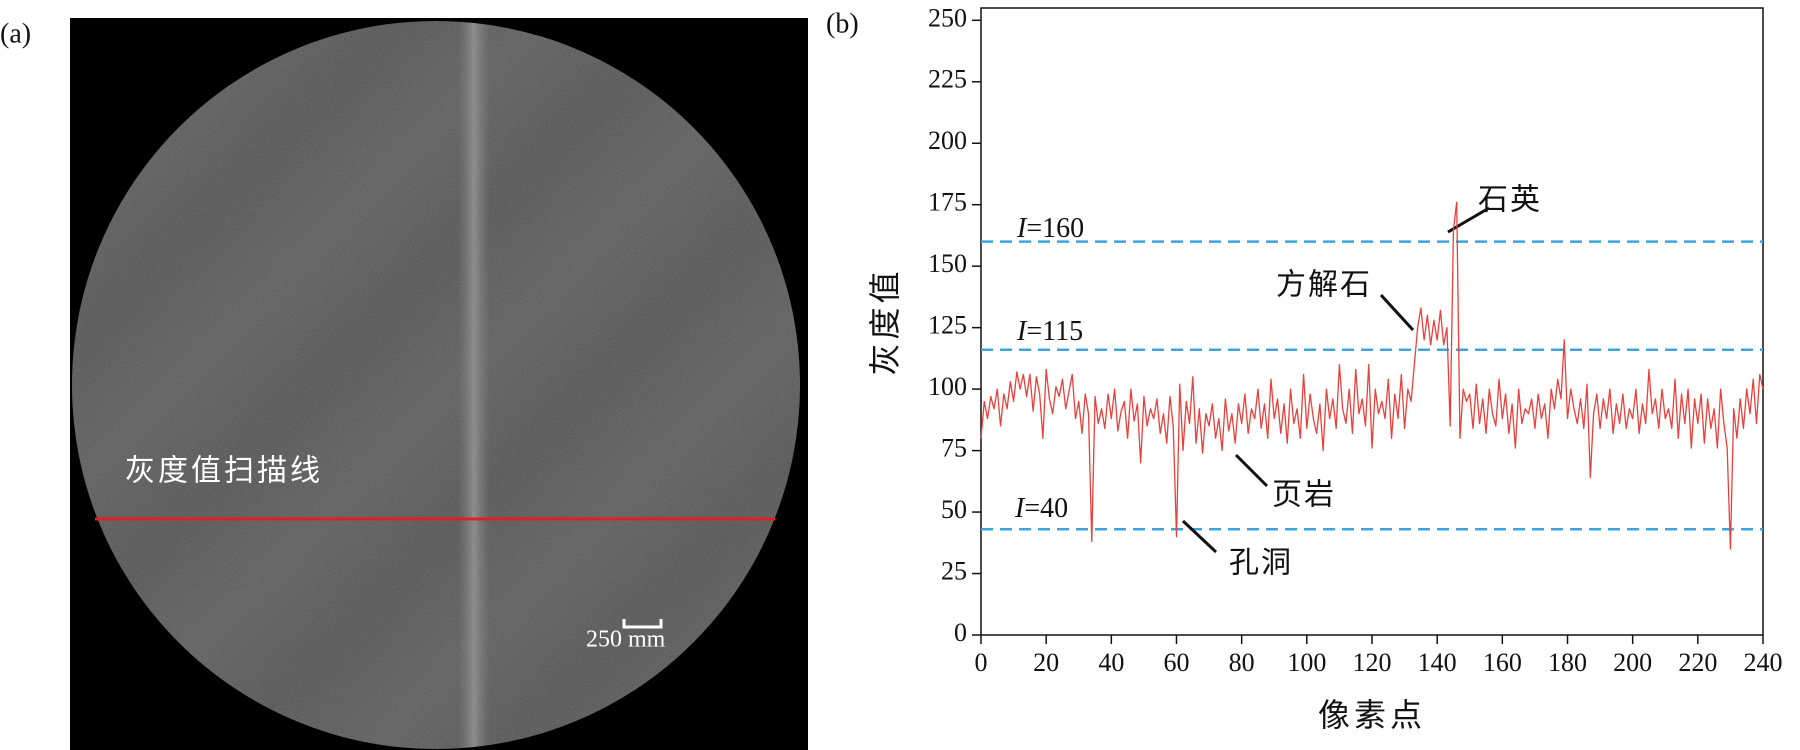 The width and height of the screenshot is (1800, 750). I want to click on reference-label: I=160, so click(1050, 228).